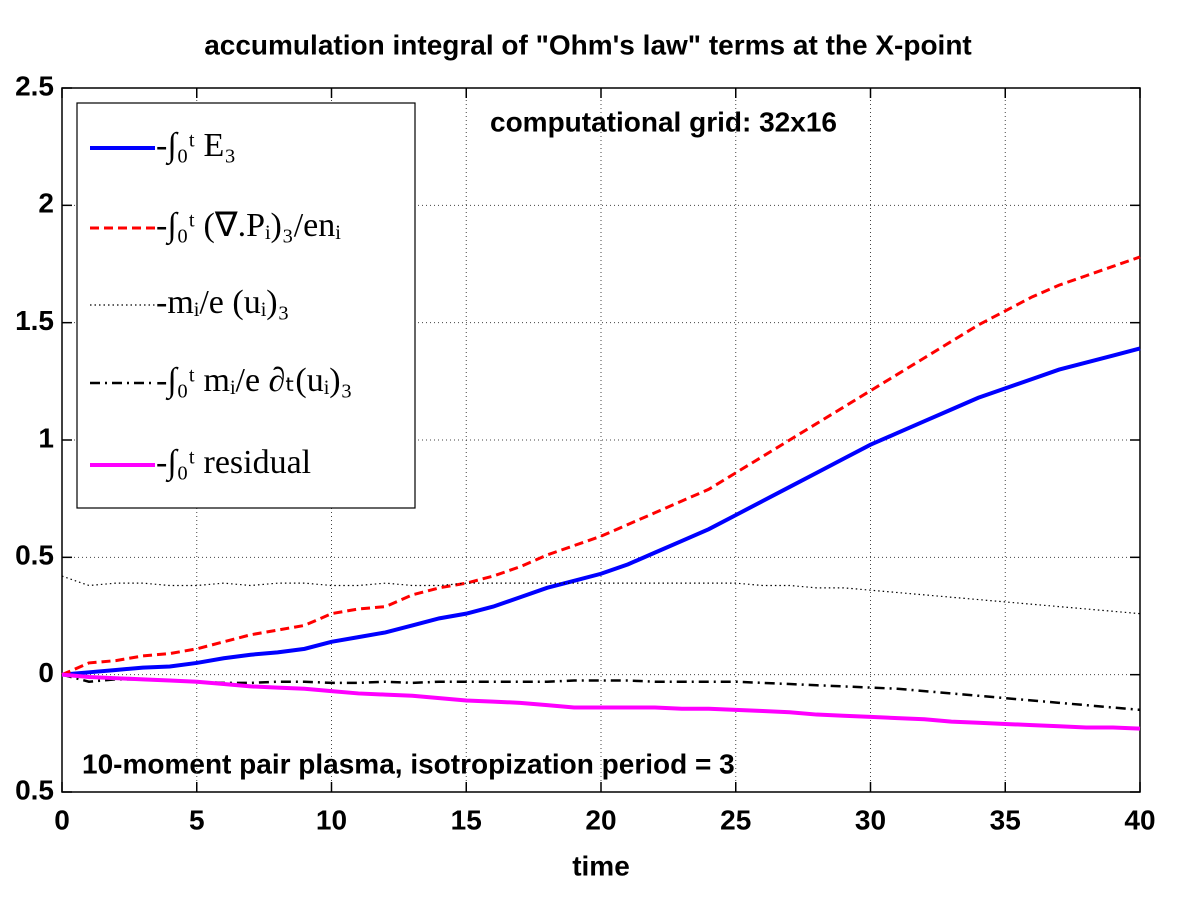 Image resolution: width=1200 pixels, height=900 pixels. I want to click on x-axis-label: time, so click(601, 865).